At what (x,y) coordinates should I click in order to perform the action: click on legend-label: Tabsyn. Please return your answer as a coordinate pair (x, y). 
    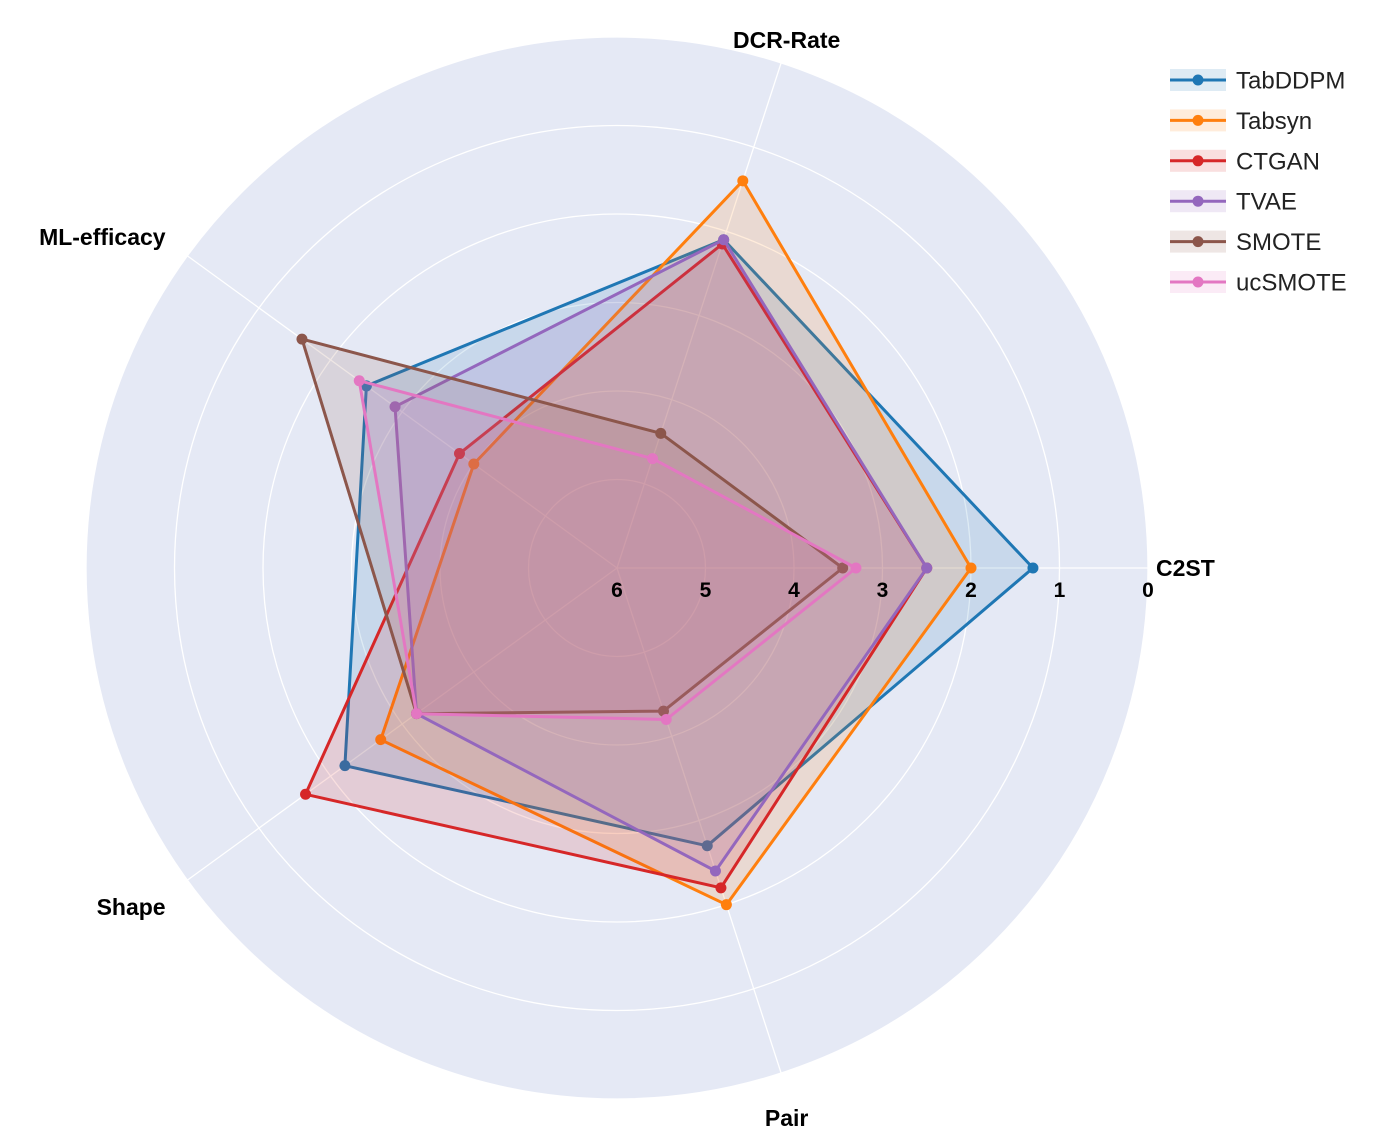
    Looking at the image, I should click on (1274, 121).